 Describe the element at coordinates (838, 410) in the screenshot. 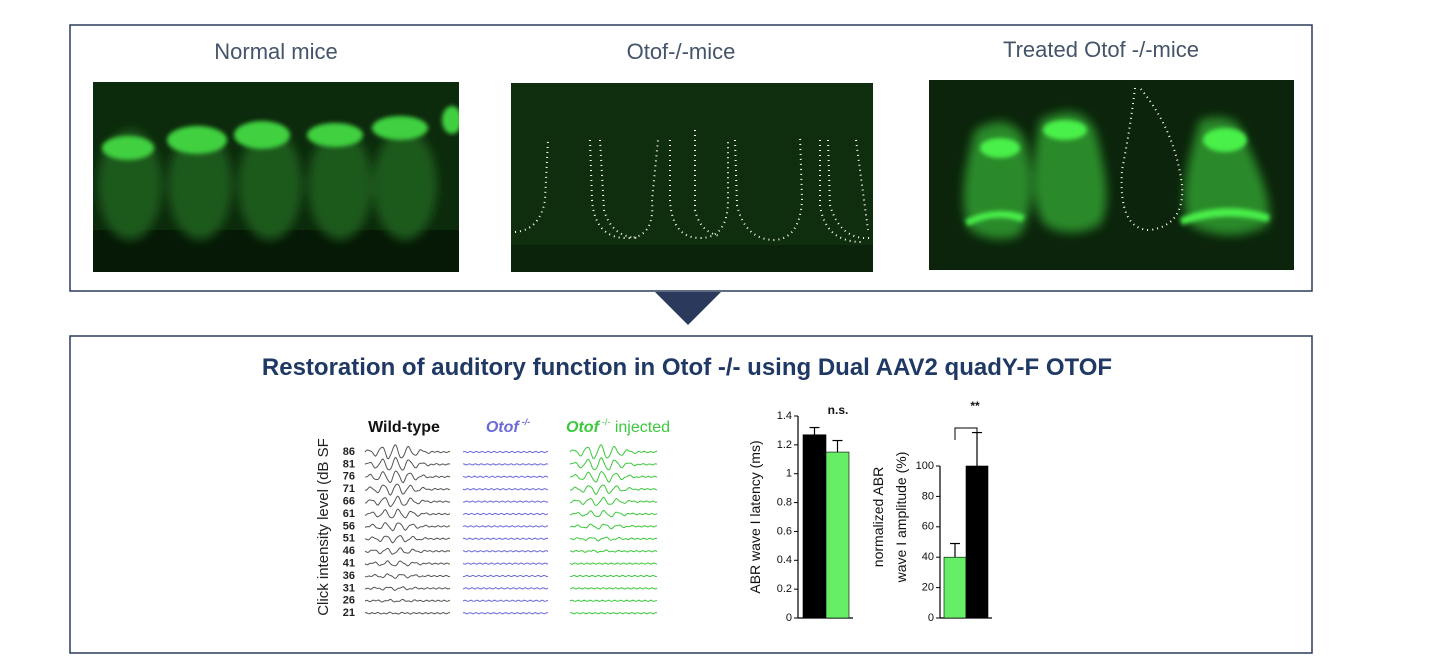

I see `significance: n.s.` at that location.